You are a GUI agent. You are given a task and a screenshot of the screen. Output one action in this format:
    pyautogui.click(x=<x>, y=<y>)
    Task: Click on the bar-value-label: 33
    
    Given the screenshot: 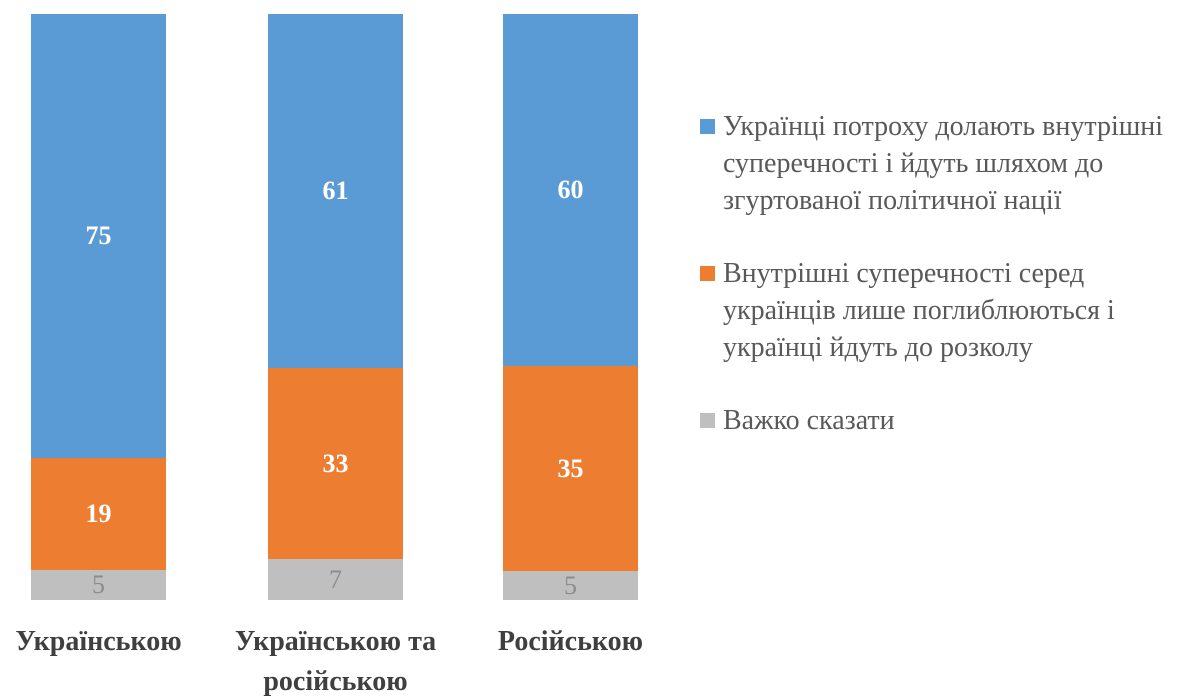 What is the action you would take?
    pyautogui.click(x=335, y=463)
    